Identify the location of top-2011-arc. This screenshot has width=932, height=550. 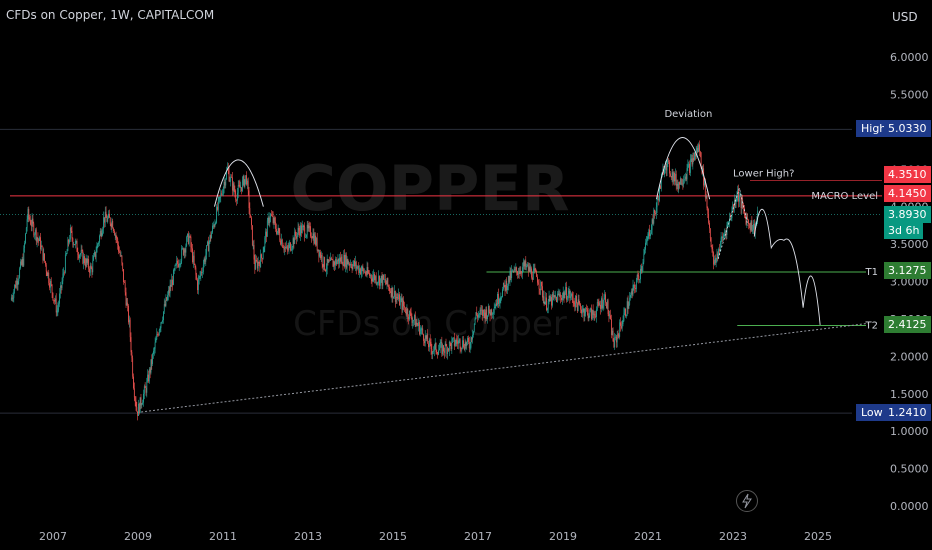
(239, 183).